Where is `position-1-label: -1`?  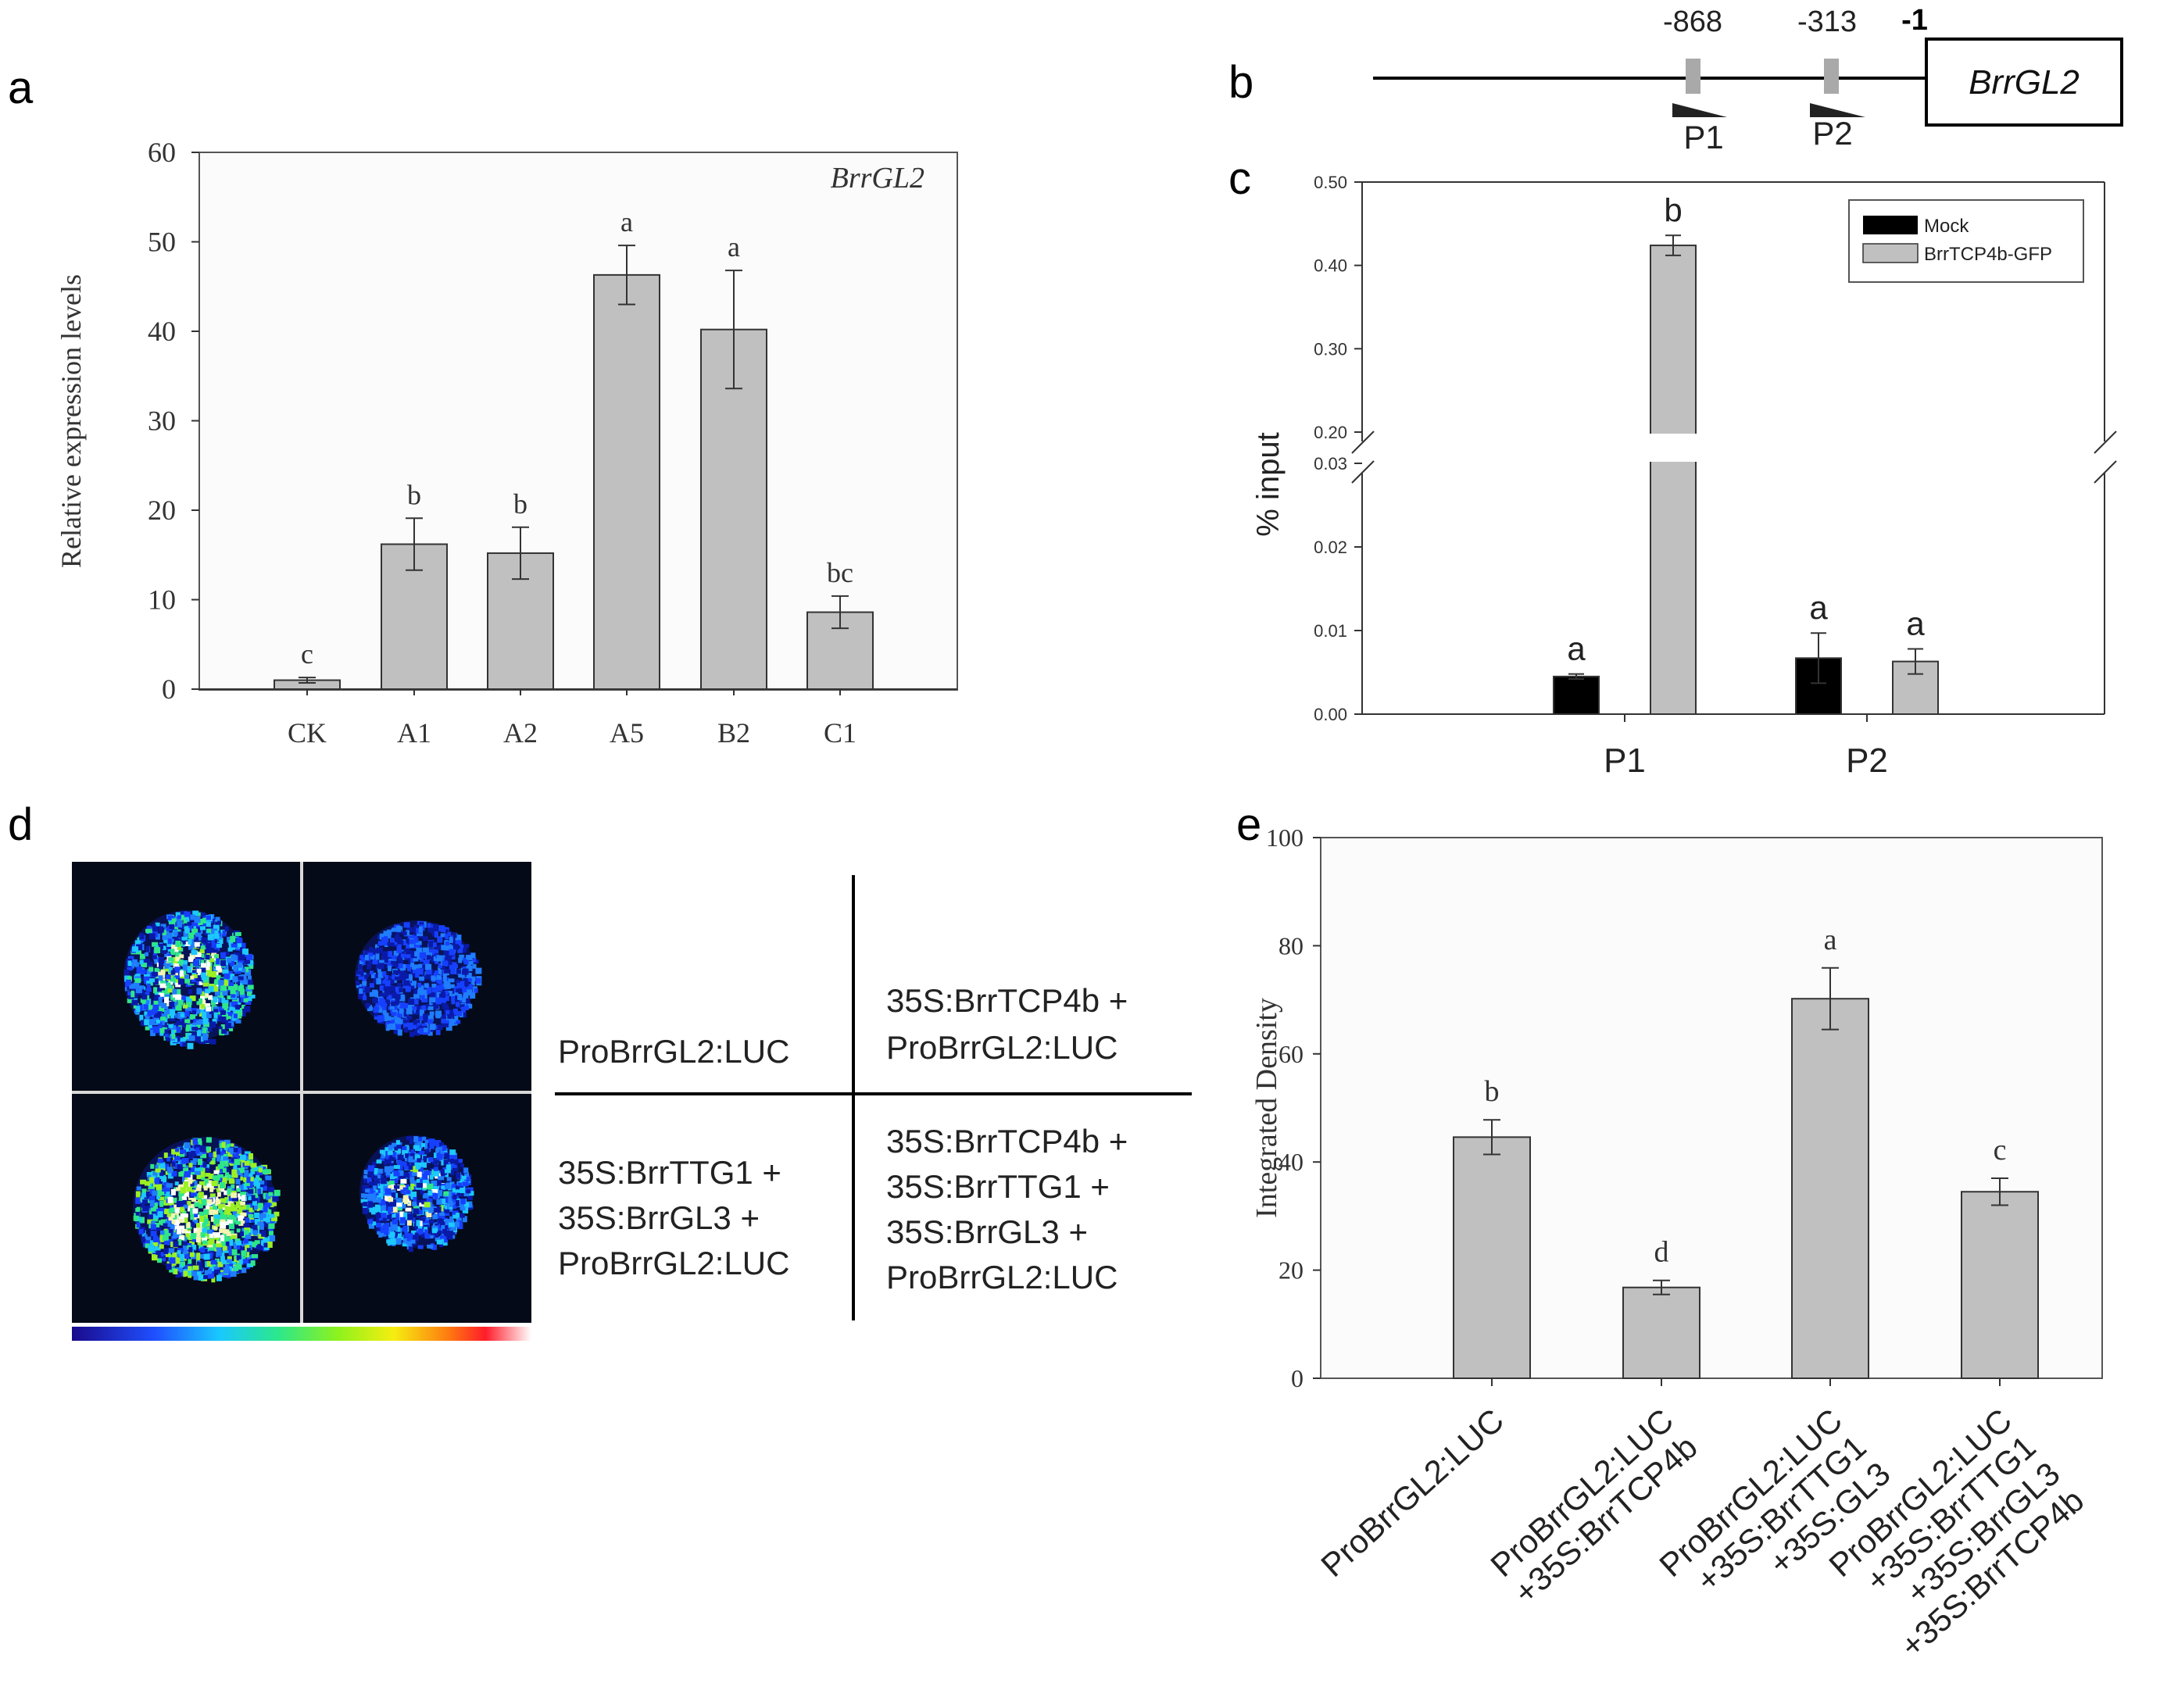 position-1-label: -1 is located at coordinates (1914, 20).